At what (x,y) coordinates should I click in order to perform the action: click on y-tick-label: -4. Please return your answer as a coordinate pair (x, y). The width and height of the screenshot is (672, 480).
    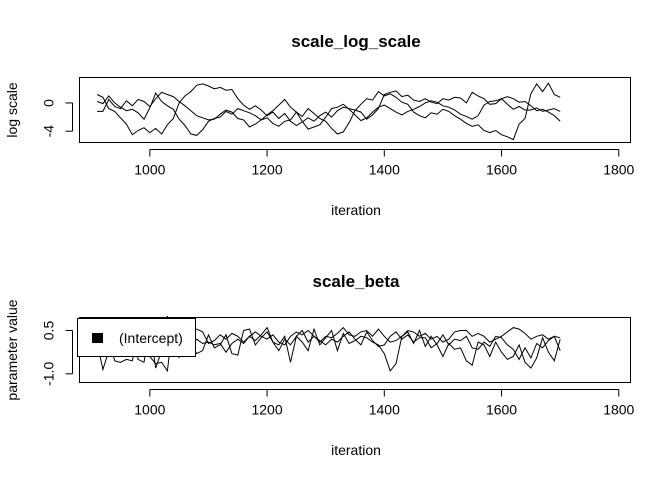
    Looking at the image, I should click on (49, 131).